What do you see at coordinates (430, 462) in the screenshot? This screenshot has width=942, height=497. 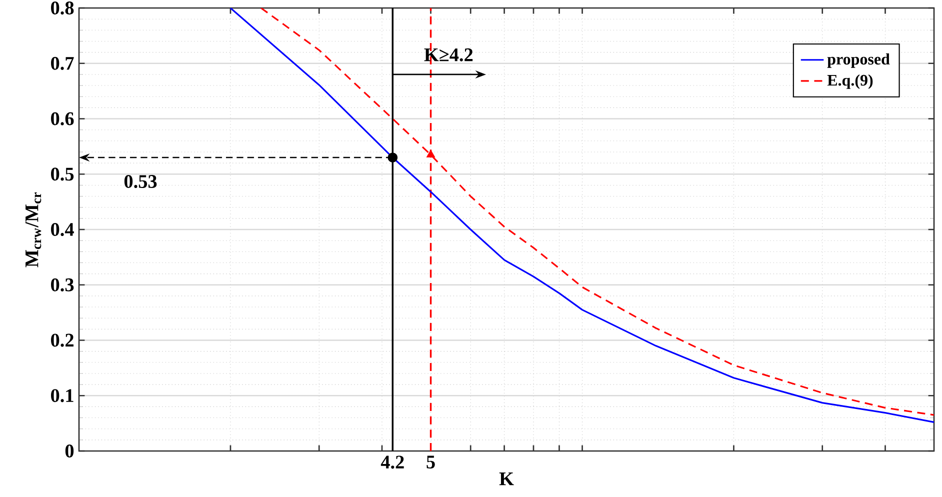 I see `x-tick-label: 5` at bounding box center [430, 462].